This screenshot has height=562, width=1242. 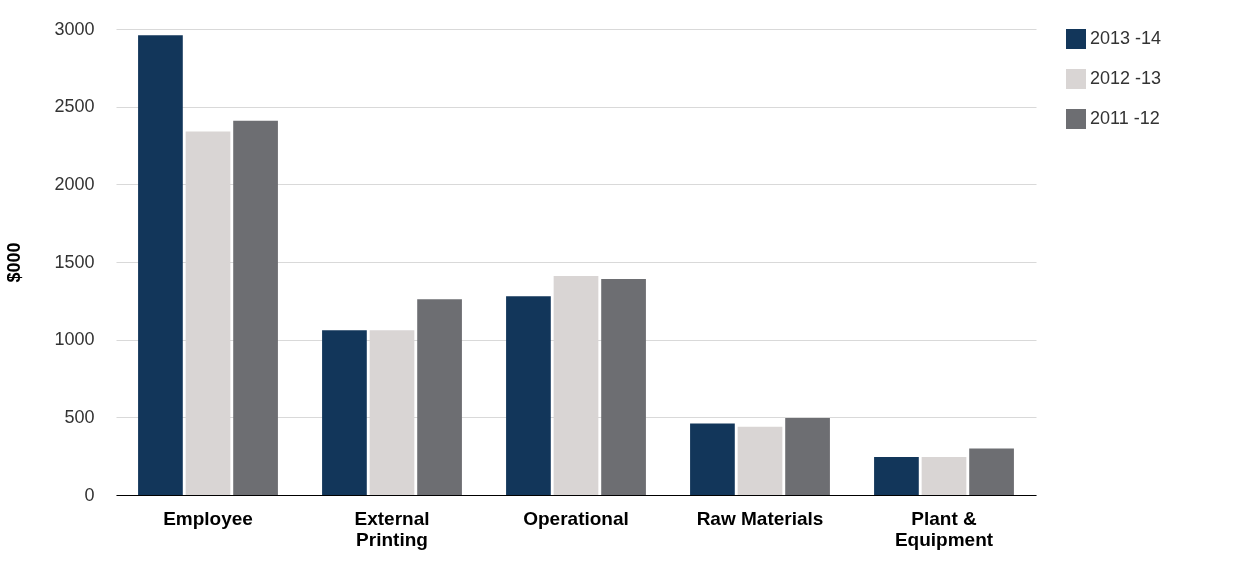 What do you see at coordinates (944, 528) in the screenshot?
I see `x-tick-label: Plant & Equipment` at bounding box center [944, 528].